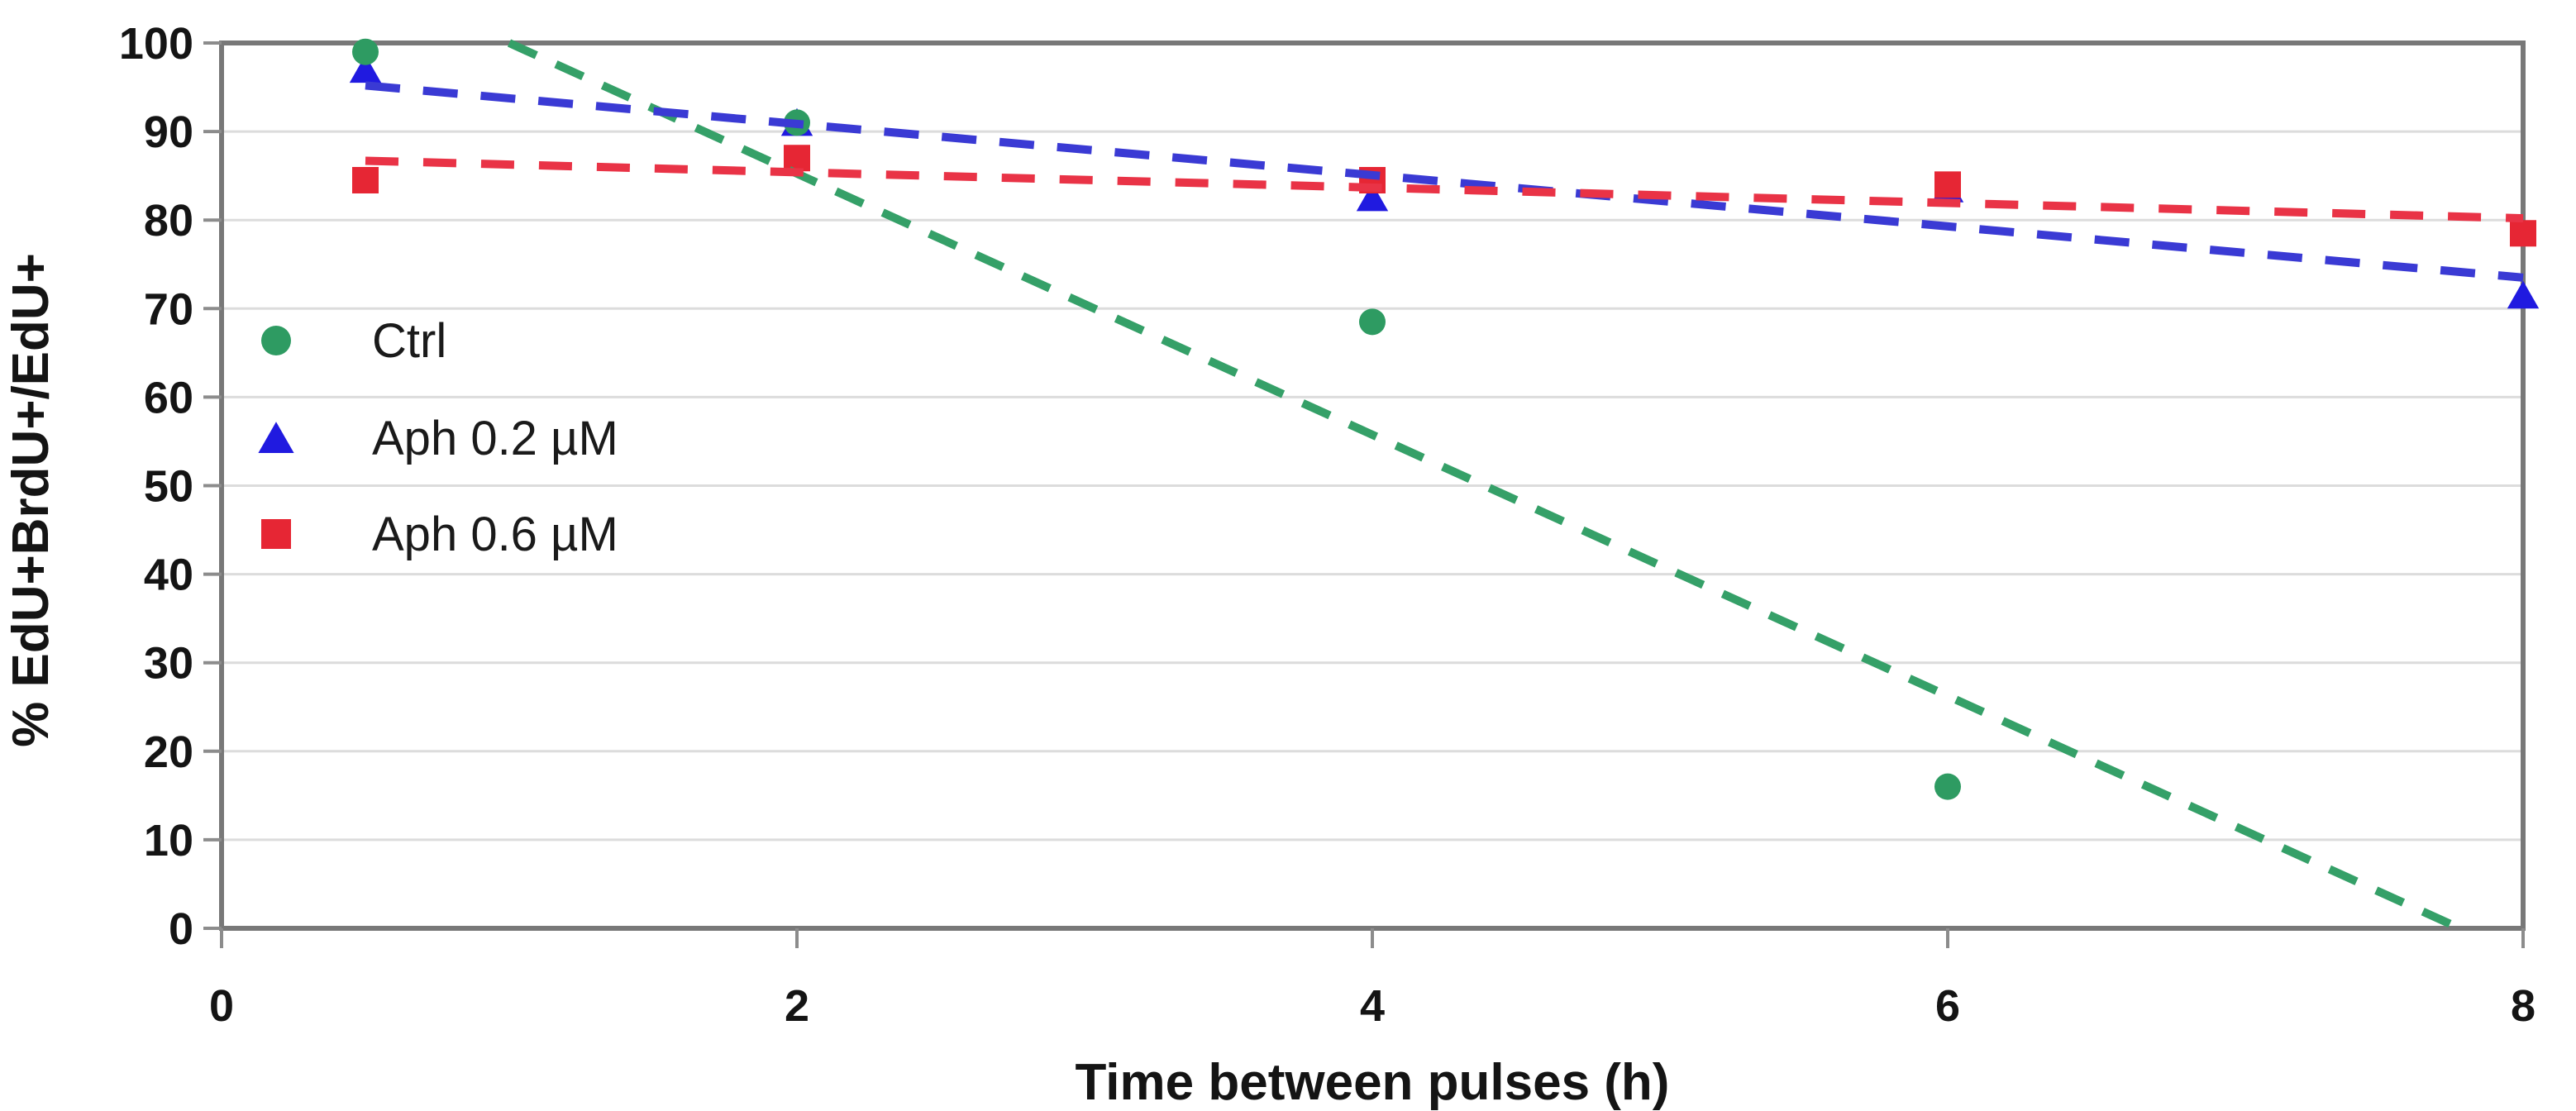 The width and height of the screenshot is (2576, 1111). Describe the element at coordinates (1372, 1006) in the screenshot. I see `x-tick-label: 4` at that location.